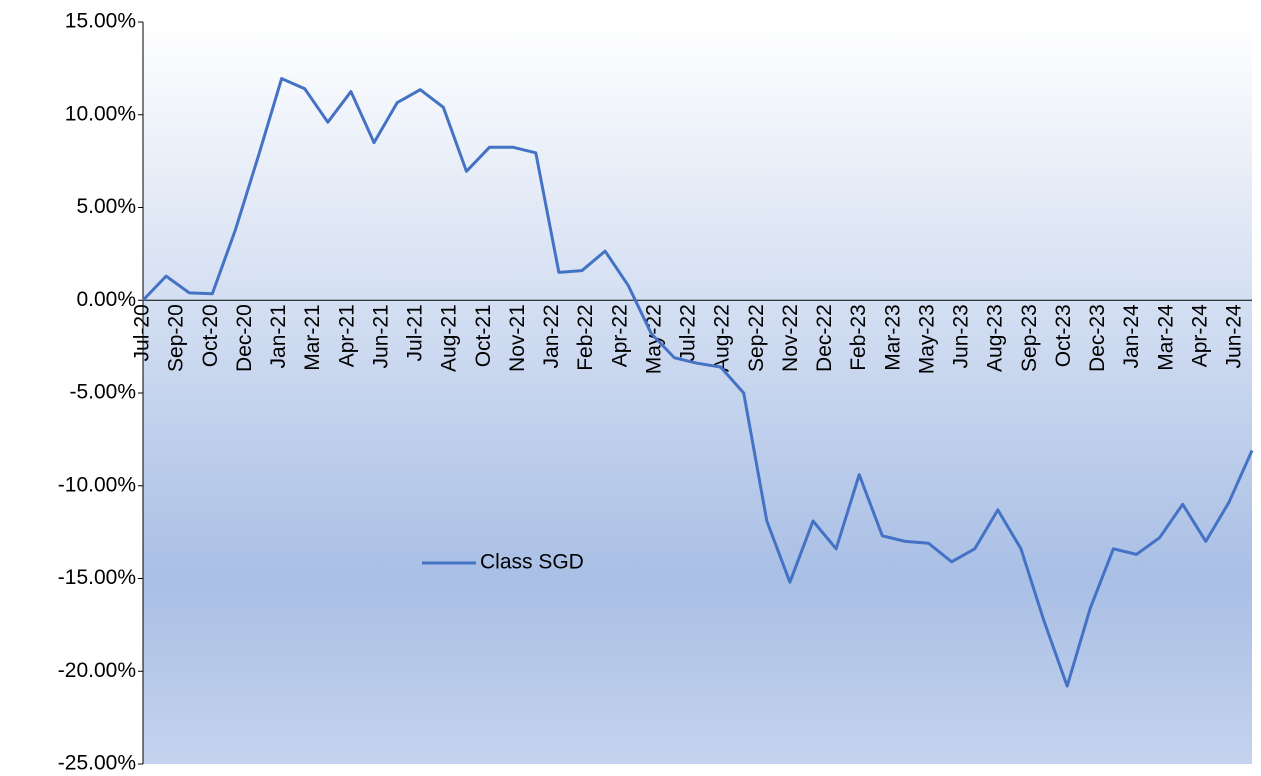  What do you see at coordinates (551, 336) in the screenshot?
I see `x-tick-label: Jan-22` at bounding box center [551, 336].